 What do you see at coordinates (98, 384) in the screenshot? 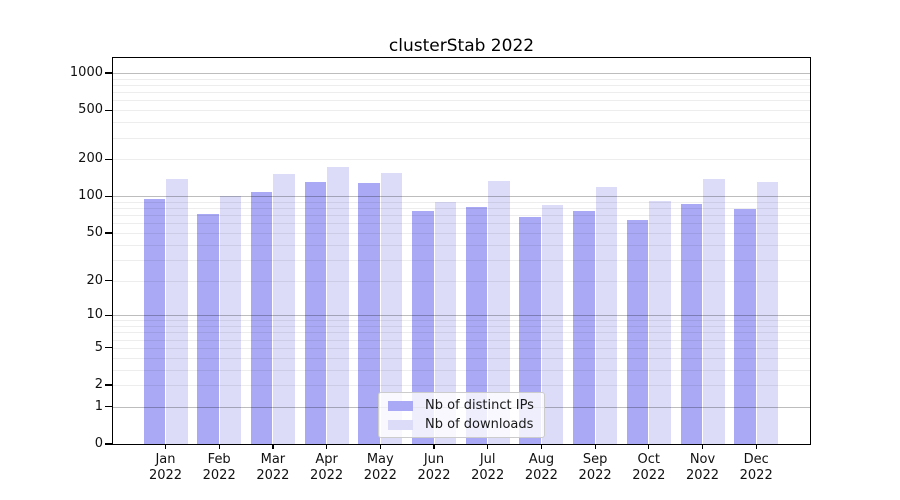
I see `y-tick-label: 2` at bounding box center [98, 384].